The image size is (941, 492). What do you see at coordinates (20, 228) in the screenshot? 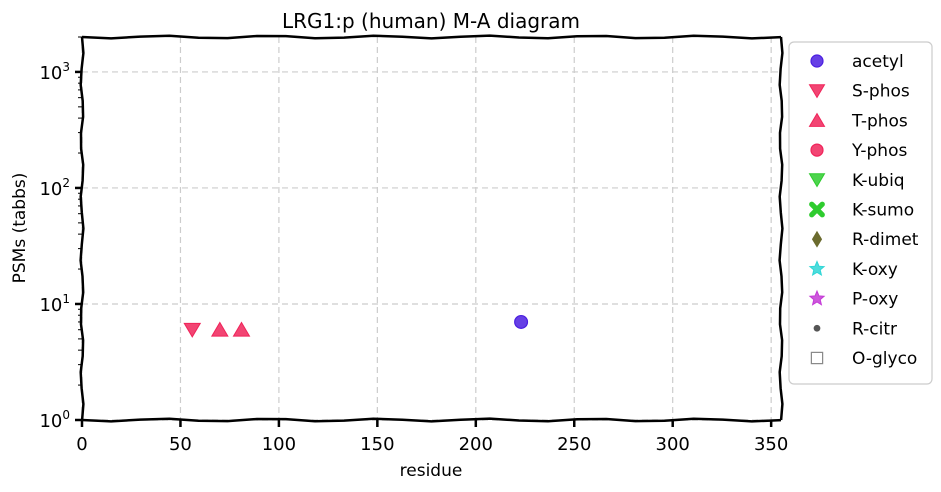
I see `y-axis-label: PSMs (tabbs)` at bounding box center [20, 228].